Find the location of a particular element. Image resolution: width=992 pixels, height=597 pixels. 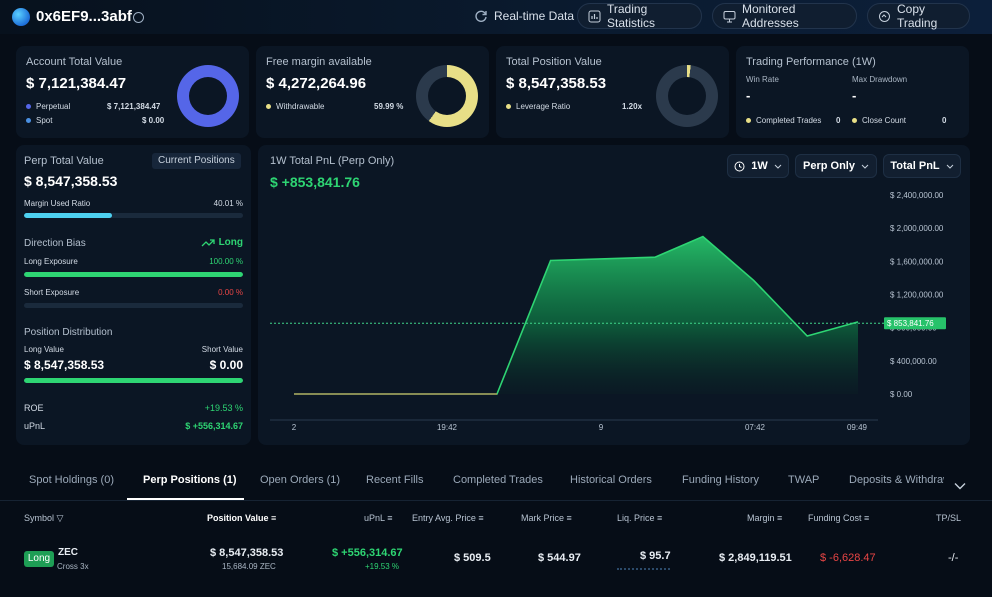

tab-4: Completed Trades is located at coordinates (498, 480).